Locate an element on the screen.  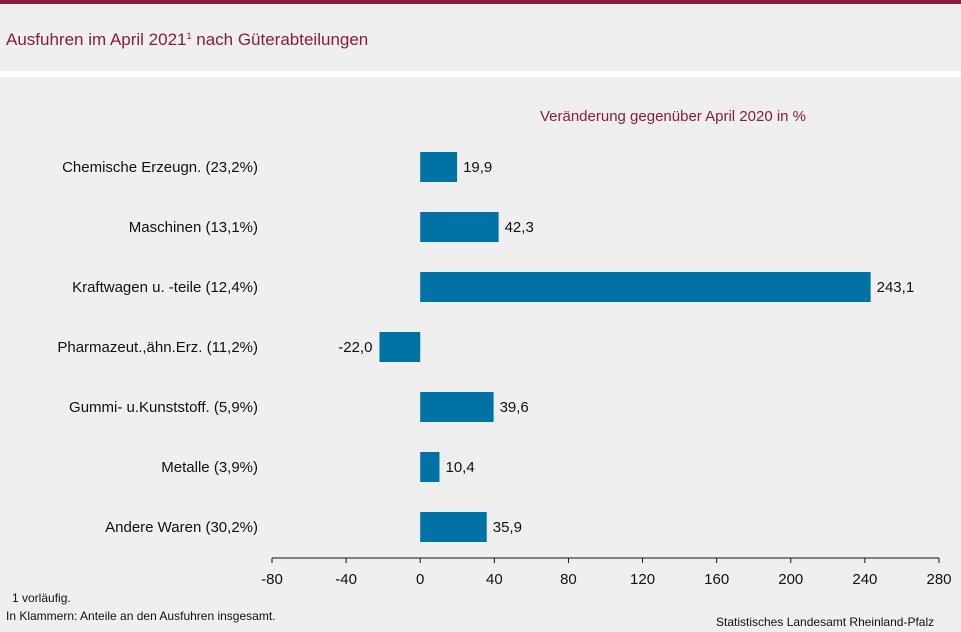
top-accent-rule is located at coordinates (480, 2).